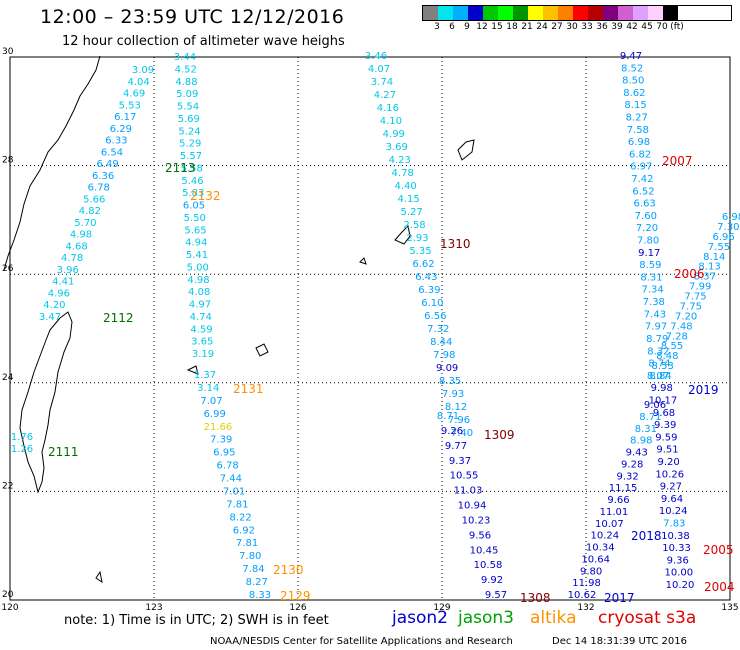 The image size is (740, 650). Describe the element at coordinates (192, 168) in the screenshot. I see `wave-height-value: 5.58` at that location.